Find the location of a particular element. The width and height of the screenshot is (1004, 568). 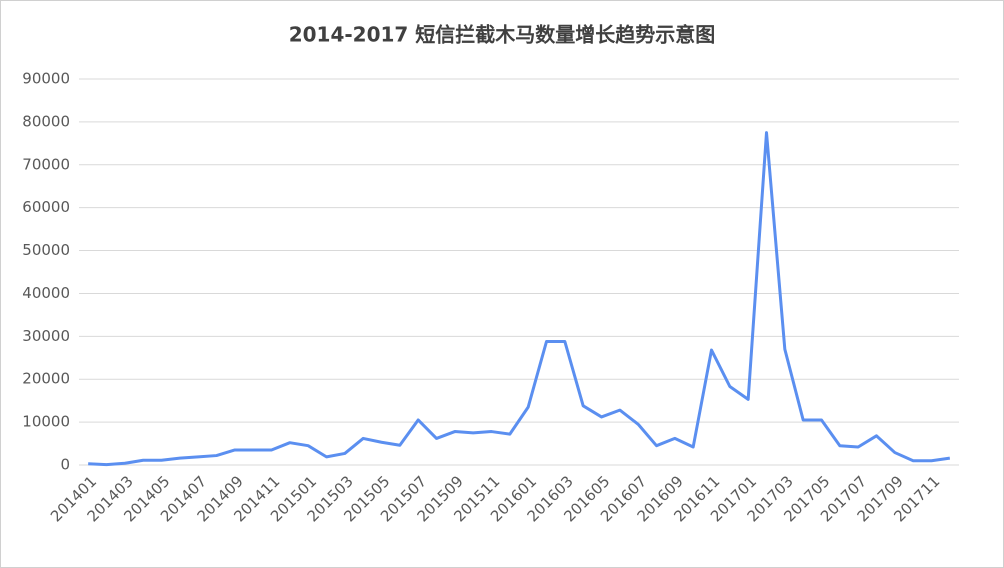

y-tick-label: 80000 is located at coordinates (46, 121).